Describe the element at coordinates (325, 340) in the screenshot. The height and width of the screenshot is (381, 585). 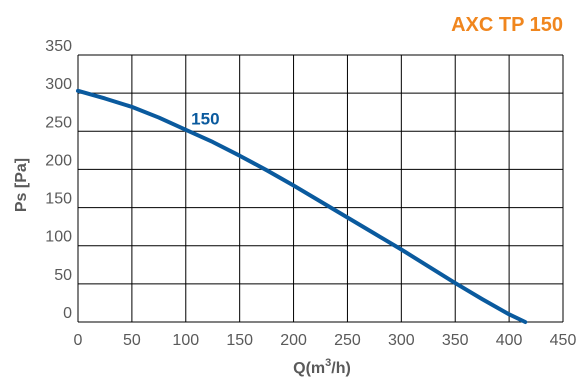
I see `x-tick-labels: 0 50 100 150 200 250 300 350 400 450` at that location.